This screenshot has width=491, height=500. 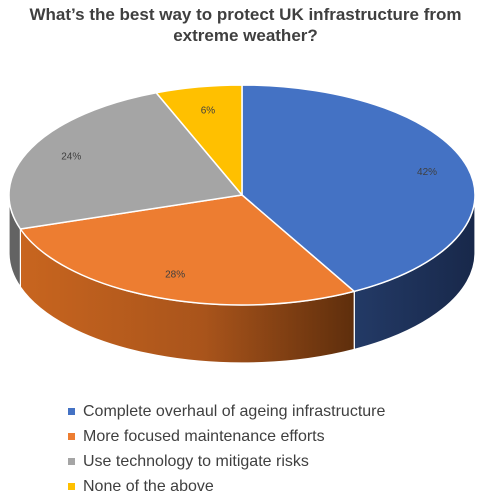 I want to click on data-label-none: 6%, so click(x=208, y=110).